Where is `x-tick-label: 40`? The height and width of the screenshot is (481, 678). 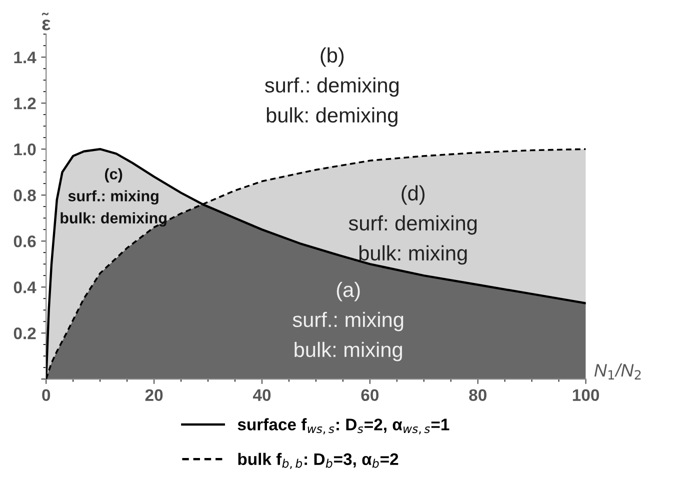
x-tick-label: 40 is located at coordinates (261, 395).